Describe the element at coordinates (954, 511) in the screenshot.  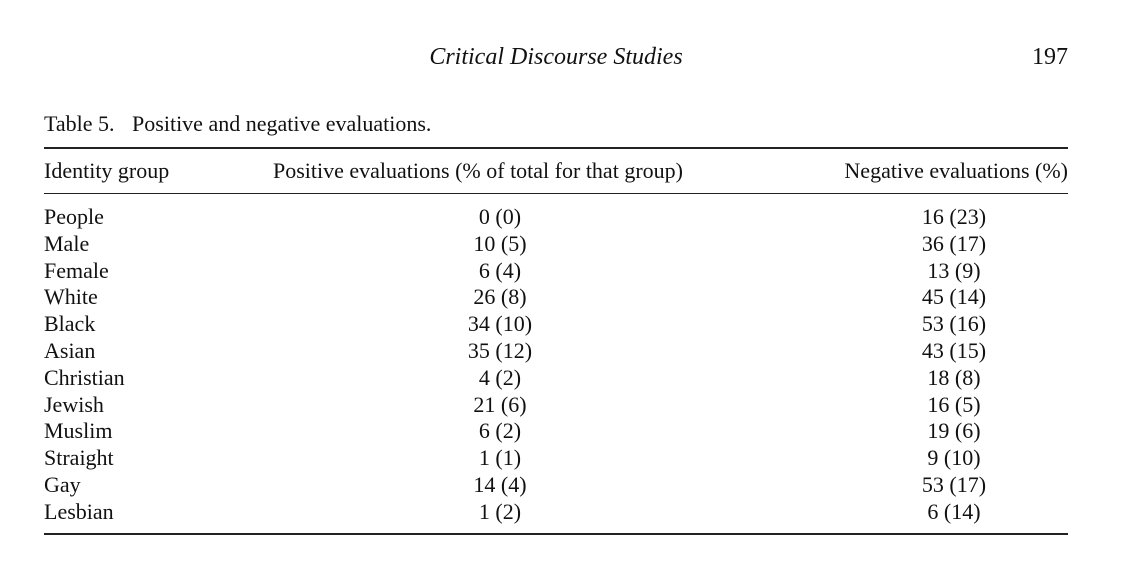
I see `negative-evaluations-cell: 6 (14)` at that location.